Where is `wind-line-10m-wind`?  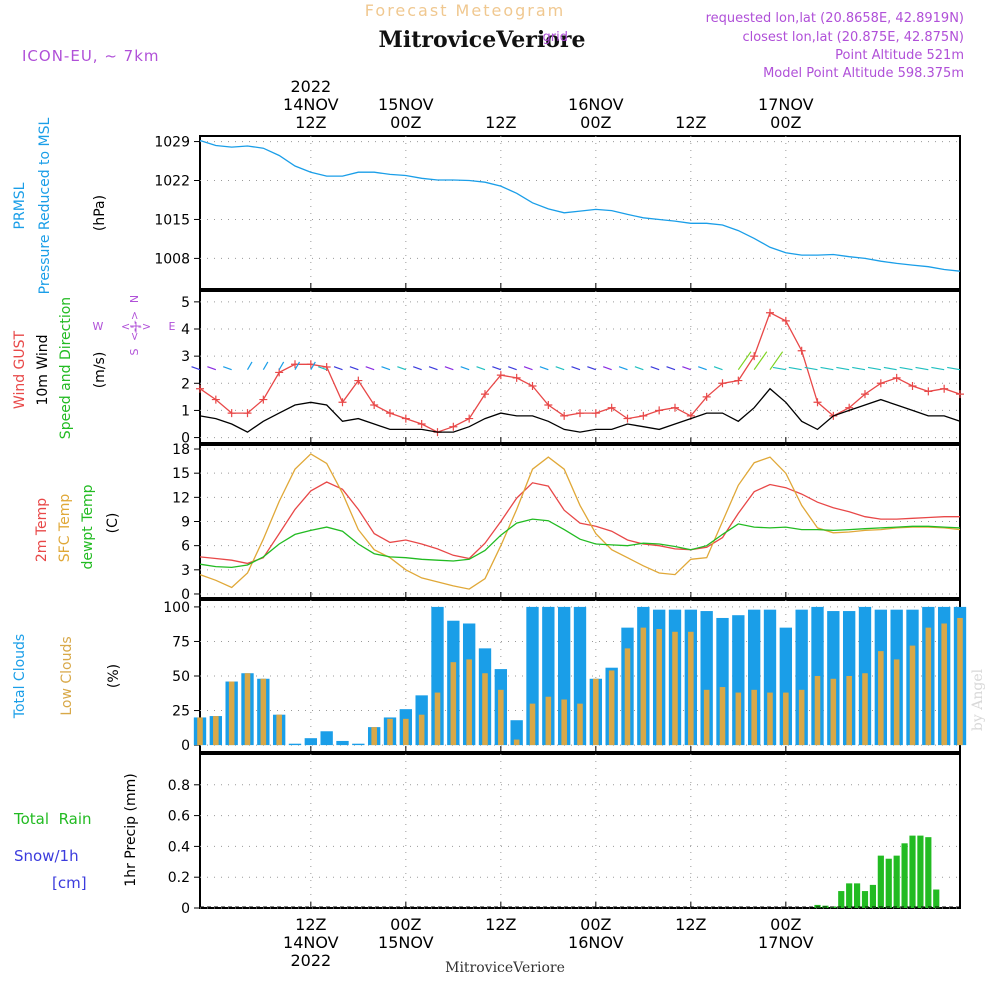 wind-line-10m-wind is located at coordinates (580, 410).